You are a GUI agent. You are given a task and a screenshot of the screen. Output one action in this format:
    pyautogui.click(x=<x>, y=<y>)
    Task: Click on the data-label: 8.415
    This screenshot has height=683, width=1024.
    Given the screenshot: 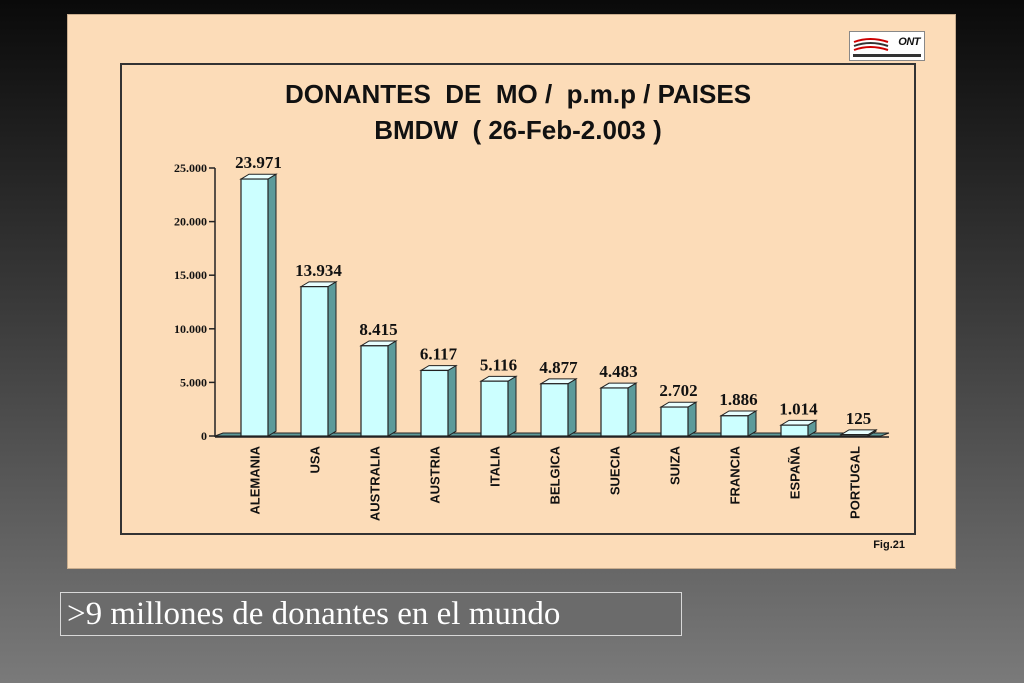 What is the action you would take?
    pyautogui.click(x=378, y=329)
    